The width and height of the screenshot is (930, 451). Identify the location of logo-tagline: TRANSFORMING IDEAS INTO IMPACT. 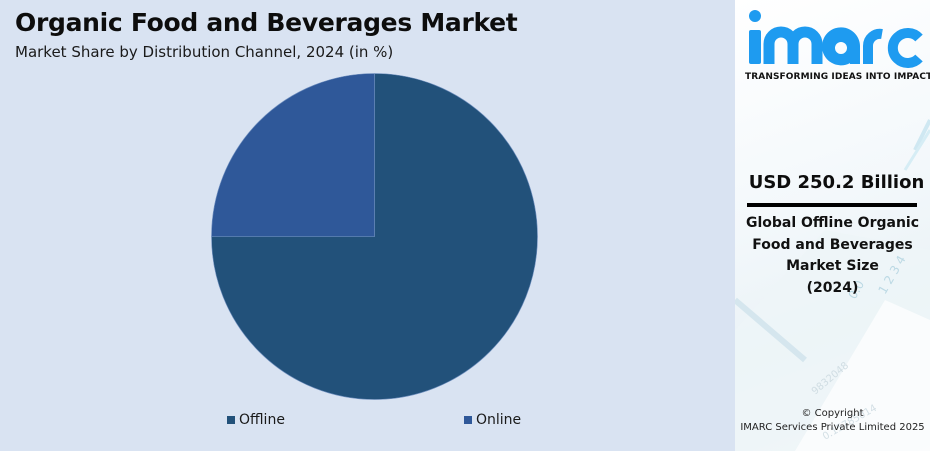
(837, 77).